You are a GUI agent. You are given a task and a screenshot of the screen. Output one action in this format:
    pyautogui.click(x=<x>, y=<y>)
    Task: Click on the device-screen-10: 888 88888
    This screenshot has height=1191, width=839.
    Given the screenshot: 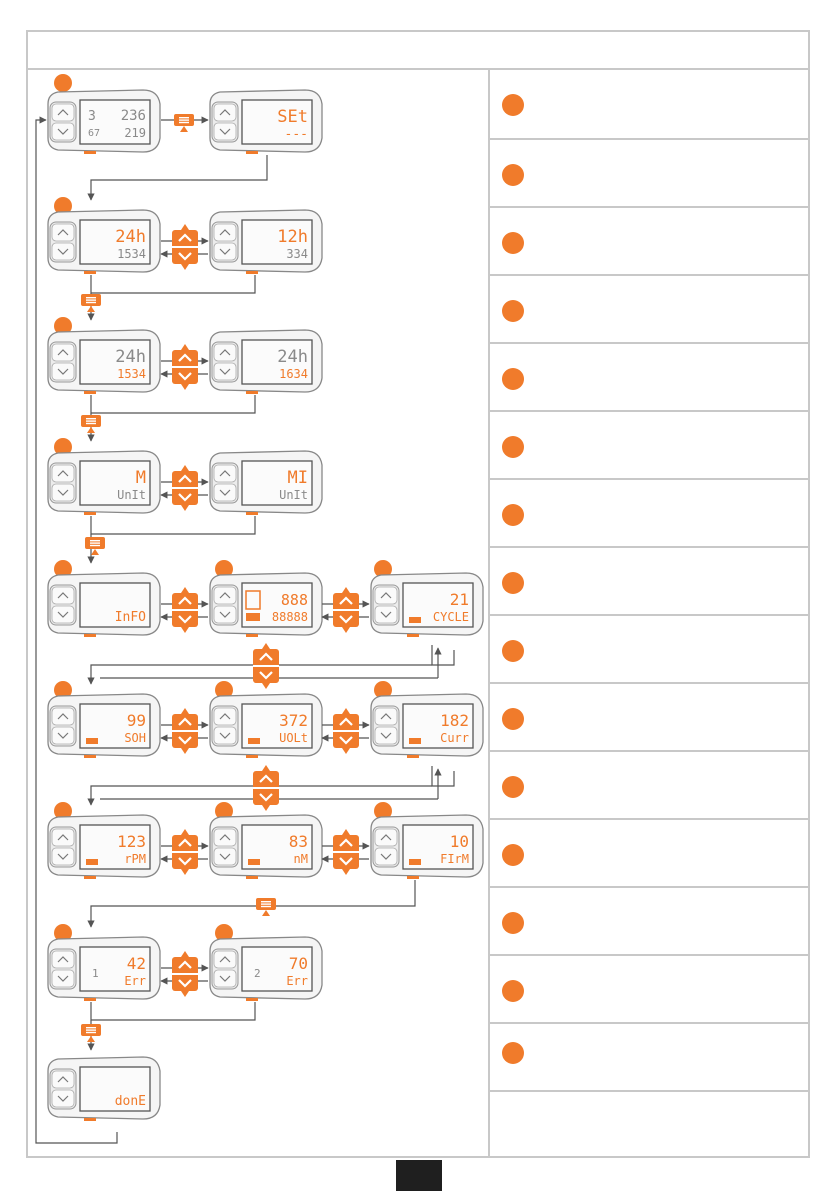 What is the action you would take?
    pyautogui.click(x=266, y=605)
    